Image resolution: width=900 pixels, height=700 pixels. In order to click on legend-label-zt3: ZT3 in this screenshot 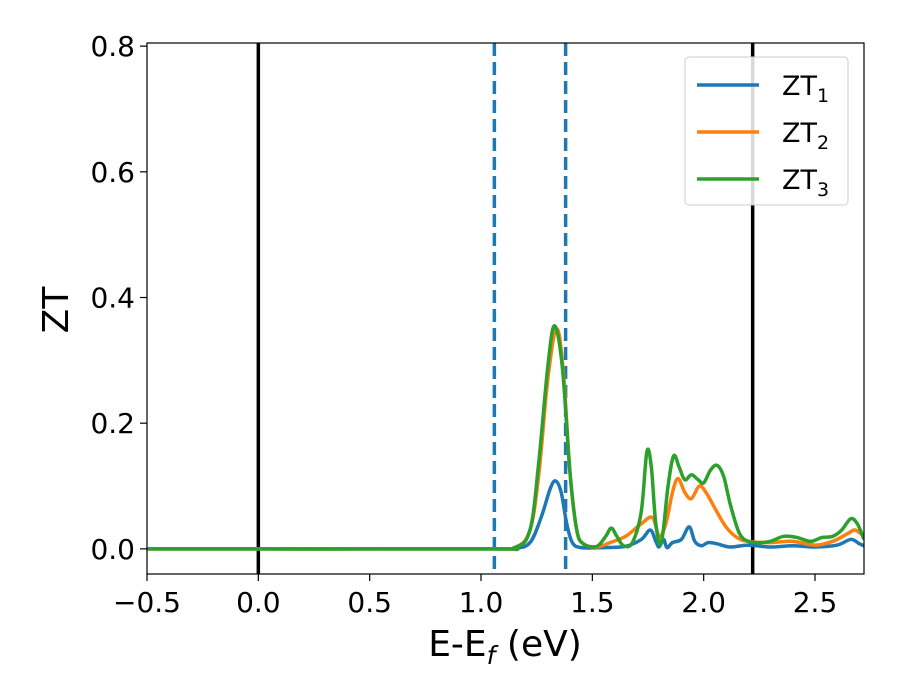, I will do `click(805, 183)`.